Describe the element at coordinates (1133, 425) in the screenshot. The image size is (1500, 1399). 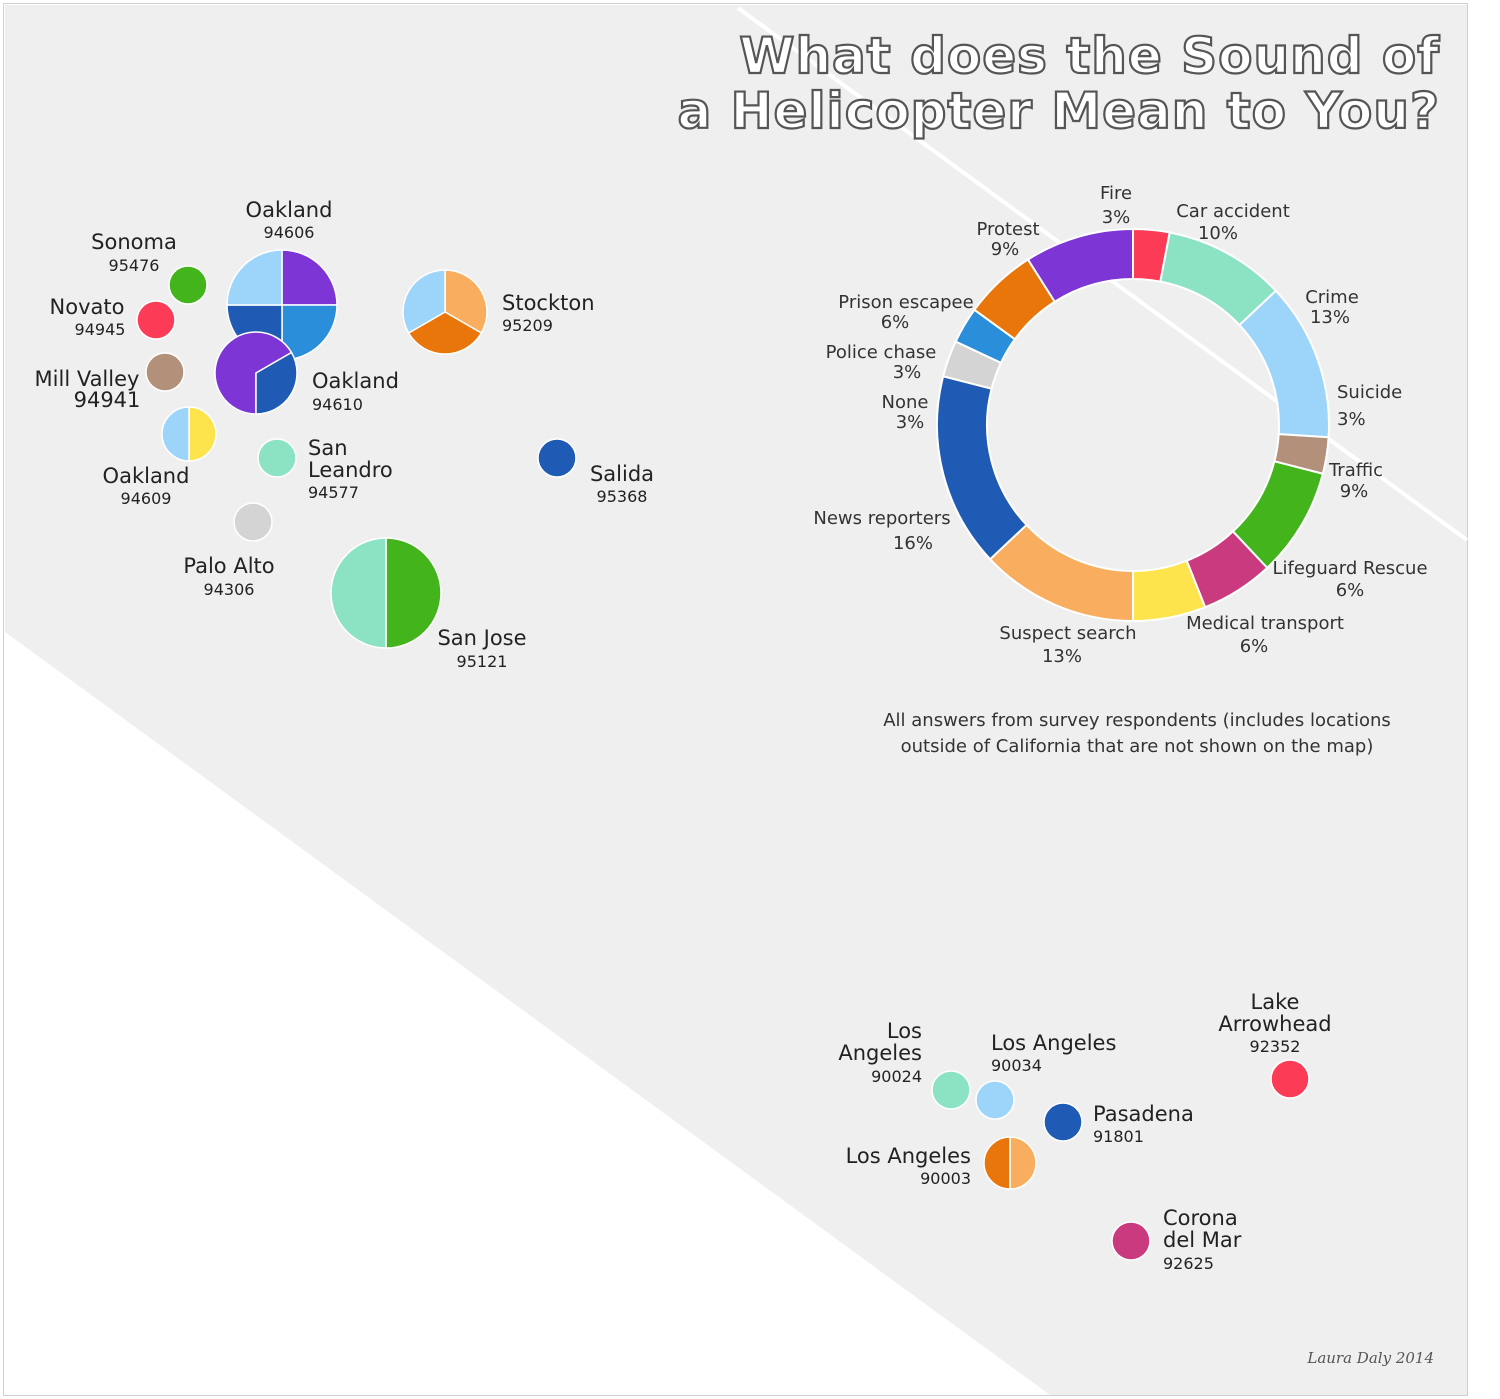
I see `donut-chart` at that location.